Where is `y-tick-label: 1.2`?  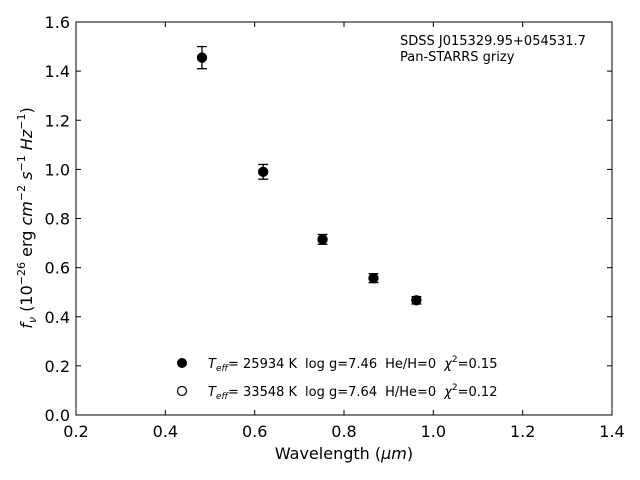 y-tick-label: 1.2 is located at coordinates (57, 120).